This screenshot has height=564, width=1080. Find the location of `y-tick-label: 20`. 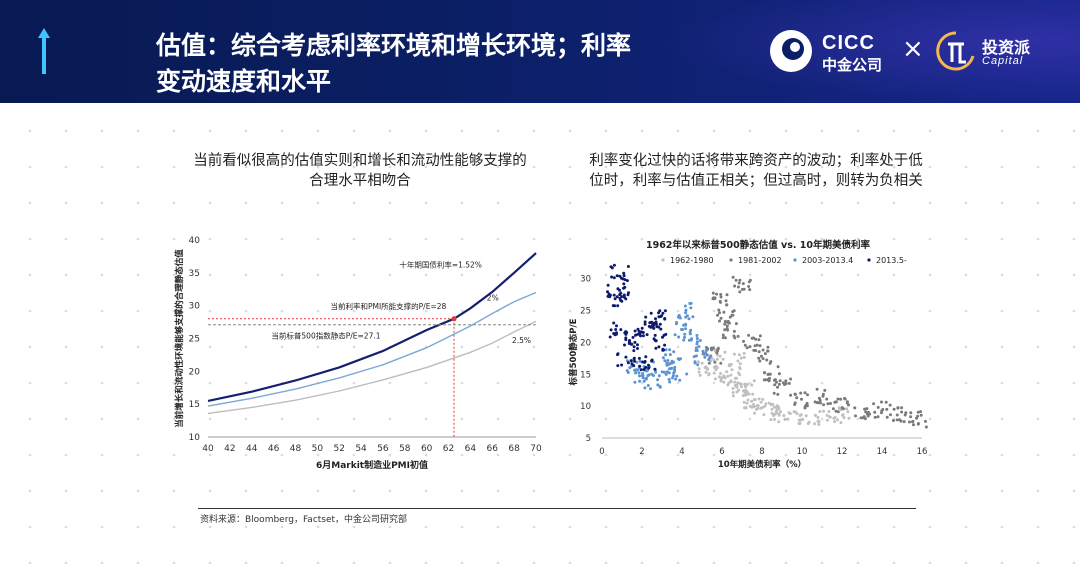

y-tick-label: 20 is located at coordinates (585, 343).